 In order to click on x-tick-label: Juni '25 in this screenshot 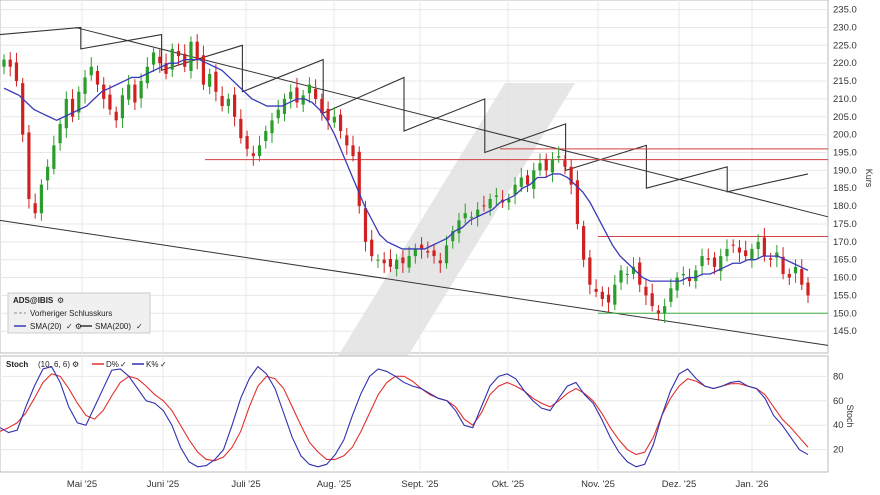, I will do `click(163, 484)`.